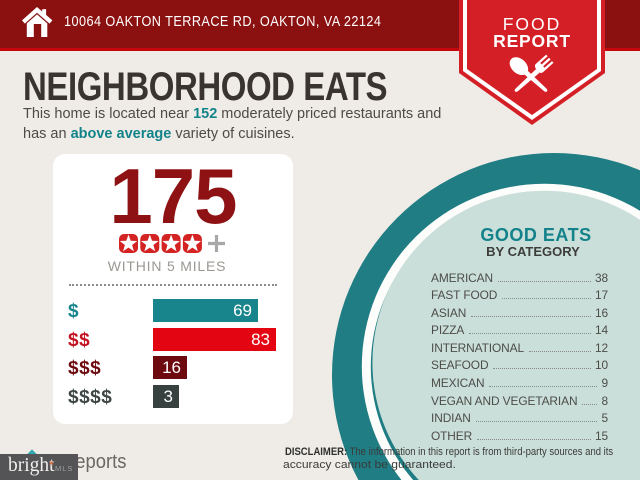  What do you see at coordinates (532, 24) in the screenshot?
I see `svg-text: FOOD` at bounding box center [532, 24].